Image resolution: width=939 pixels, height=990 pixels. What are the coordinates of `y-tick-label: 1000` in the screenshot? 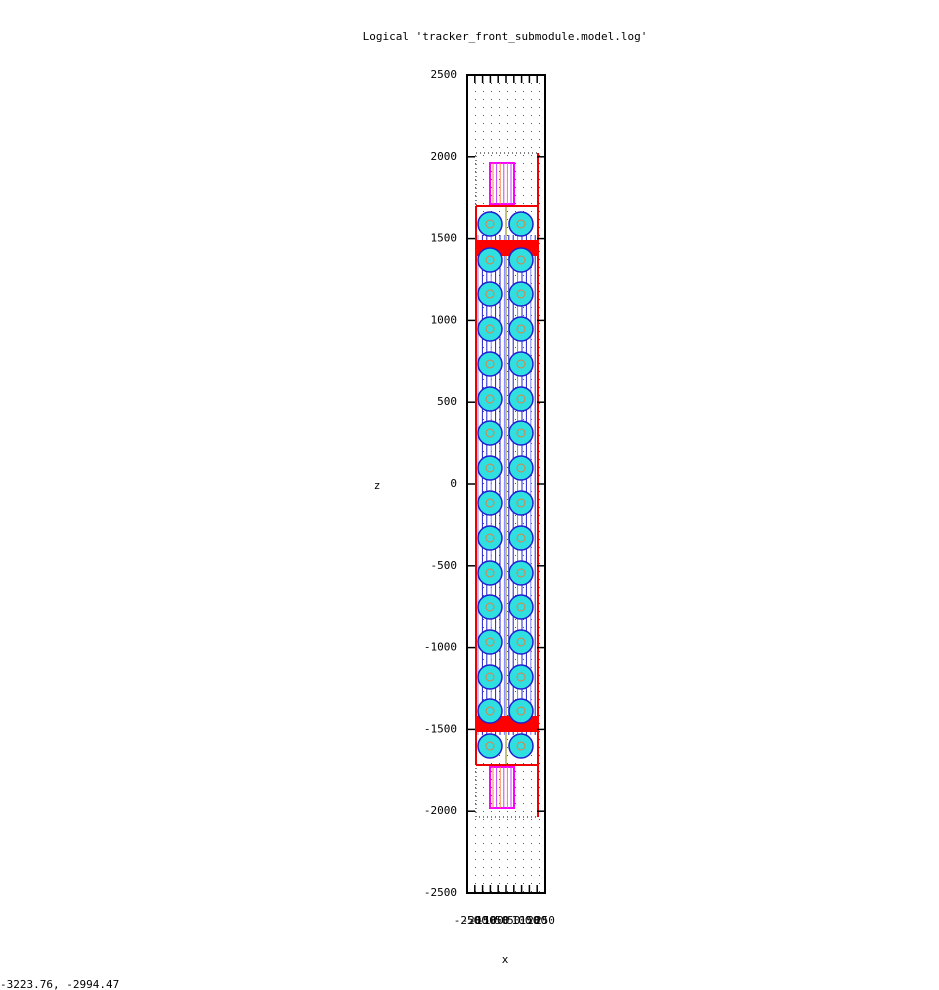 It's located at (444, 319).